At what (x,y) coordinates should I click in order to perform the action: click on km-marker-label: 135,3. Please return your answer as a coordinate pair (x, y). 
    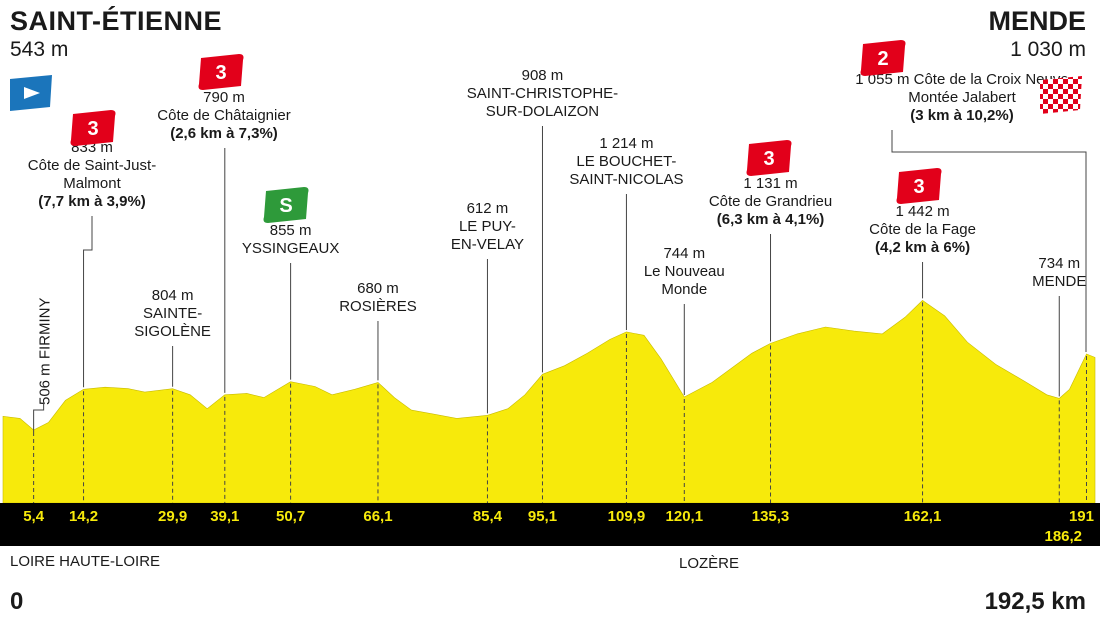
    Looking at the image, I should click on (771, 516).